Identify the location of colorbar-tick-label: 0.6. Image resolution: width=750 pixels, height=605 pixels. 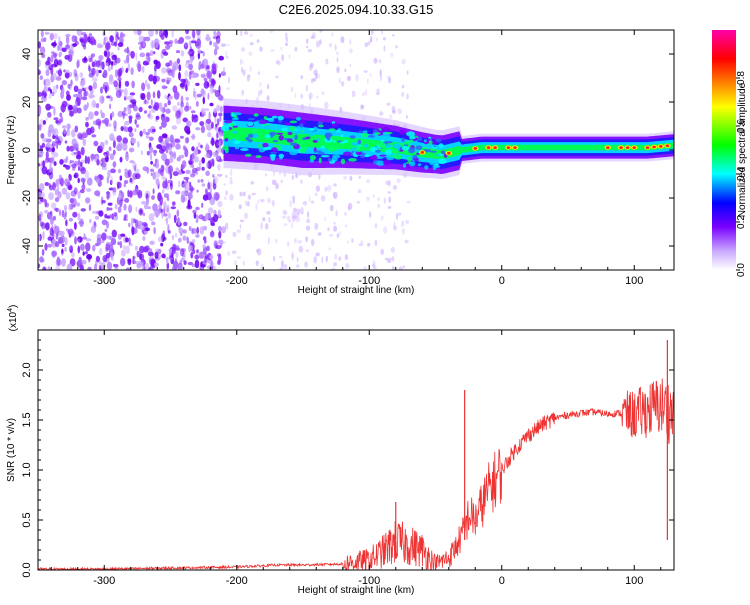
(741, 126).